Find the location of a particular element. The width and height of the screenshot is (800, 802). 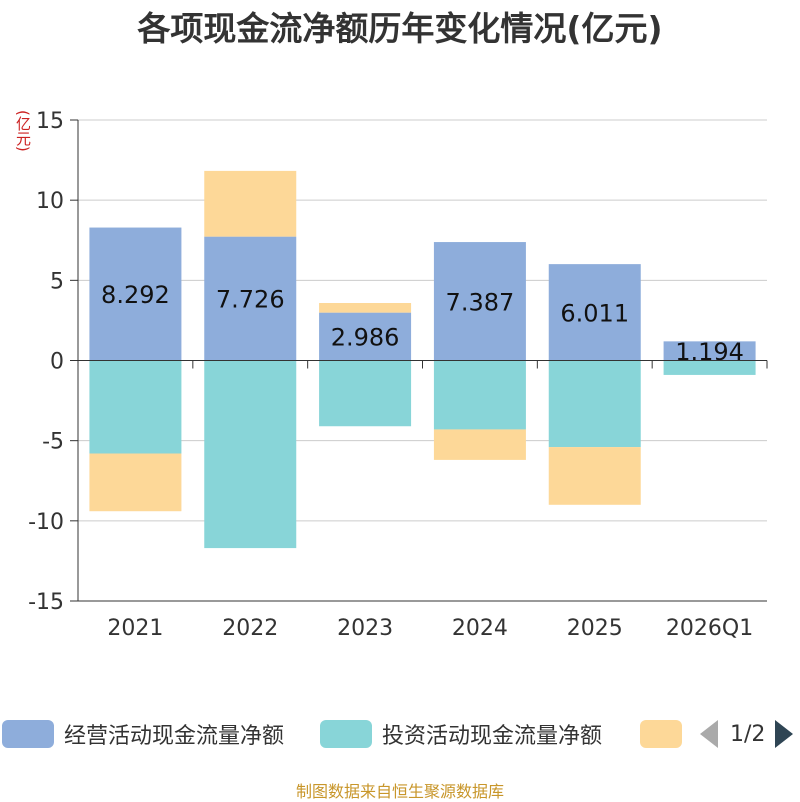

y-tick-label: 0 is located at coordinates (57, 362).